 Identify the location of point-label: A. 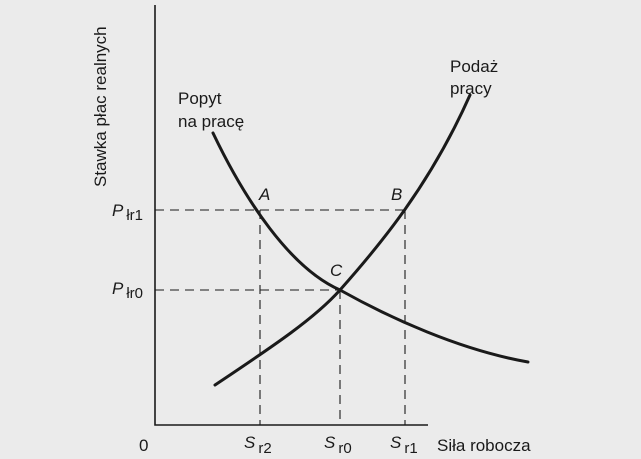
(264, 194).